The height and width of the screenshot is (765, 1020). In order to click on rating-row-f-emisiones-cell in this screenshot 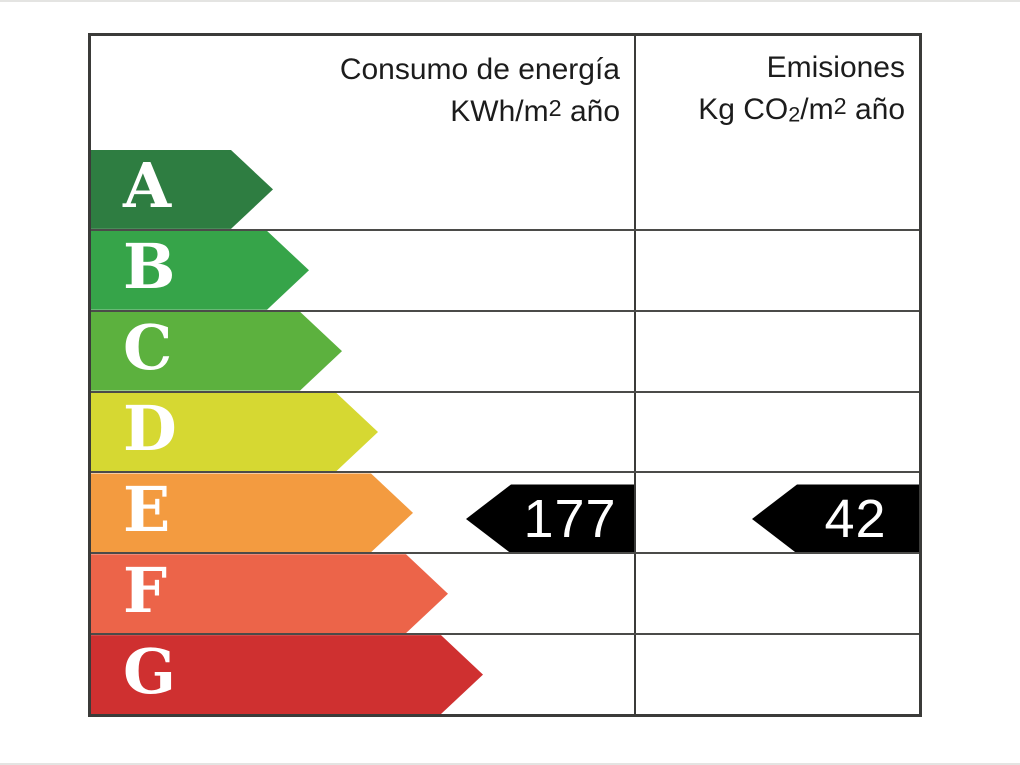, I will do `click(776, 594)`.